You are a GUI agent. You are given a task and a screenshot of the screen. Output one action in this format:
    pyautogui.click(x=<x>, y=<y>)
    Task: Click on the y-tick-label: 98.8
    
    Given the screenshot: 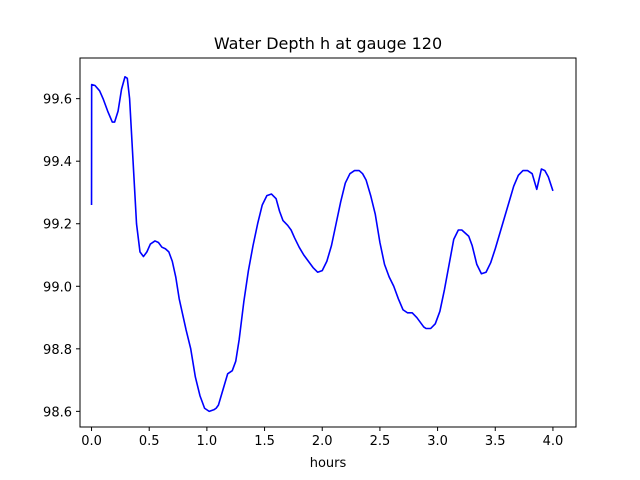 What is the action you would take?
    pyautogui.click(x=57, y=350)
    